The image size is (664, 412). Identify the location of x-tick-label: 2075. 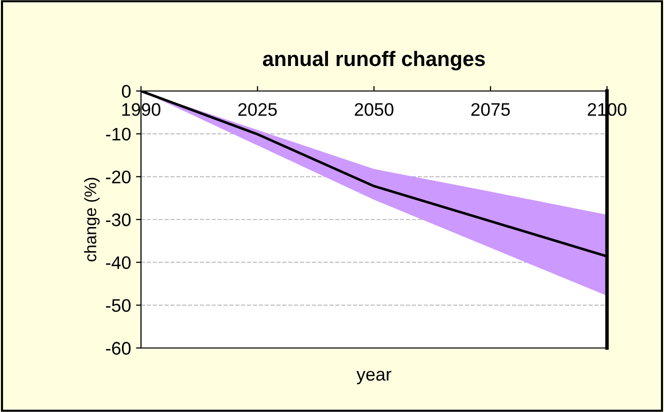
(490, 109).